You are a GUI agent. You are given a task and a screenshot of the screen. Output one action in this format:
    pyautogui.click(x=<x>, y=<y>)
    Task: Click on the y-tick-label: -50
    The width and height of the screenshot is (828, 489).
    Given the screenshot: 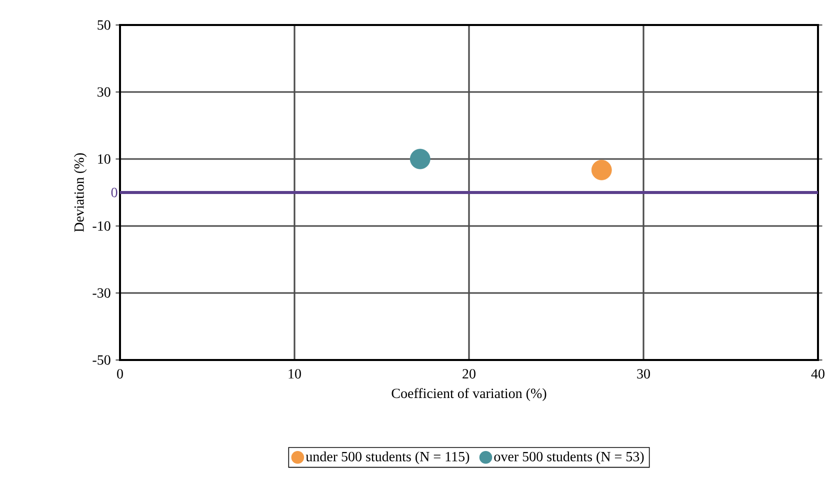 What is the action you would take?
    pyautogui.click(x=101, y=360)
    